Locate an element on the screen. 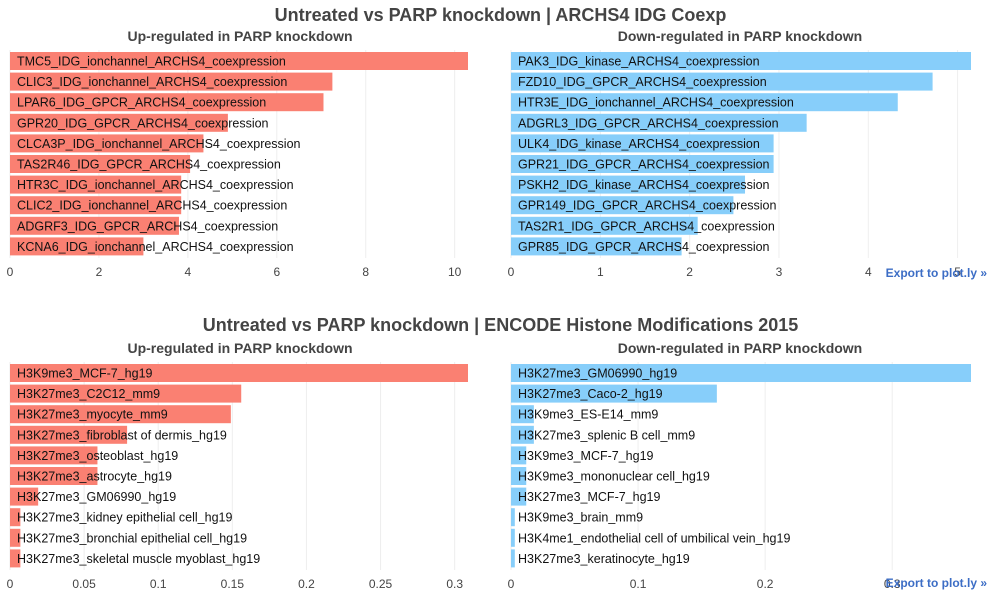 The height and width of the screenshot is (600, 1001). bar-label: GPR85_IDG_GPCR_ARCHS4_coexpression is located at coordinates (644, 247).